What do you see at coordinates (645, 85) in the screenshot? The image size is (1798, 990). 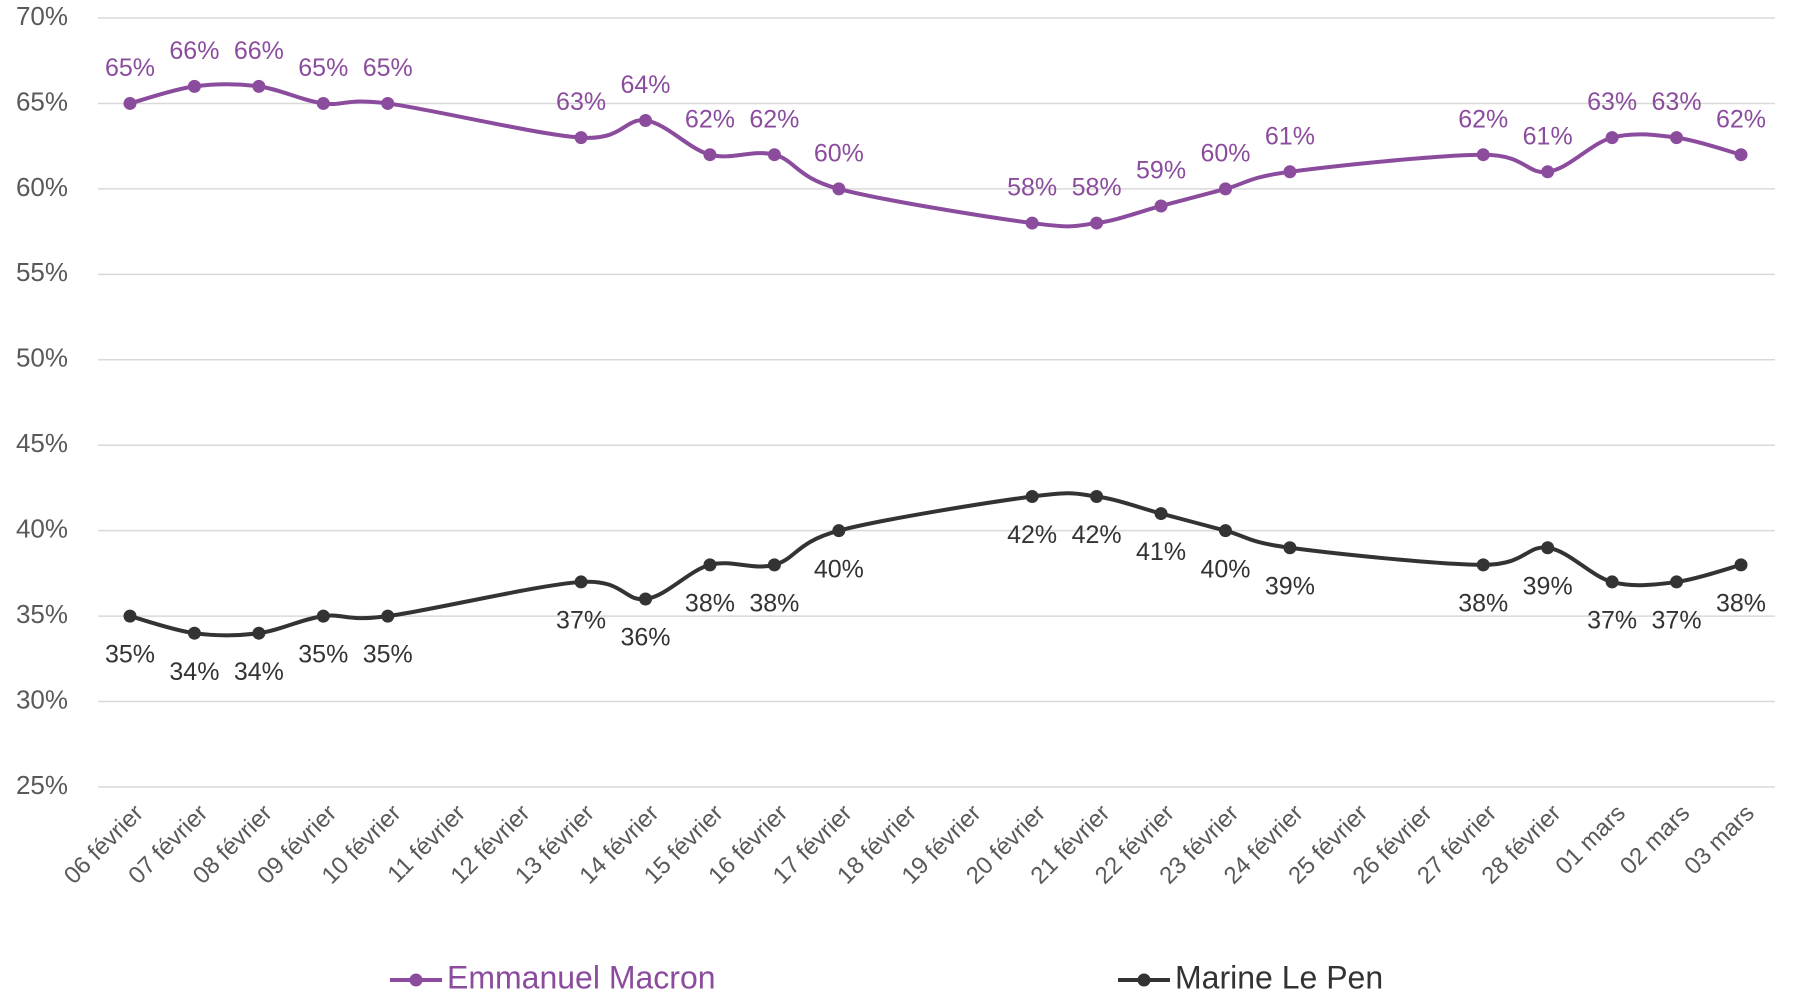 I see `data-label: 64%` at bounding box center [645, 85].